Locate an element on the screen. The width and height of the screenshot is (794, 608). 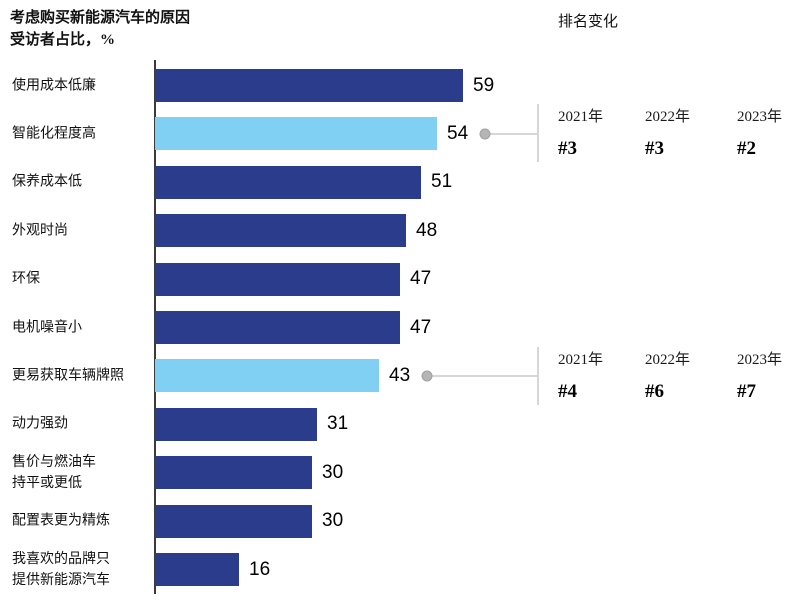
category-label: 环保 is located at coordinates (26, 279).